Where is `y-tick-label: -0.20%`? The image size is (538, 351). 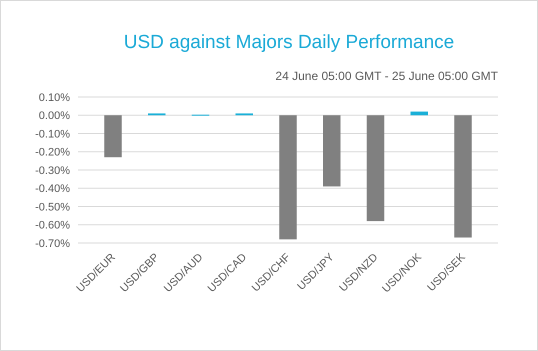 y-tick-label: -0.20% is located at coordinates (52, 152).